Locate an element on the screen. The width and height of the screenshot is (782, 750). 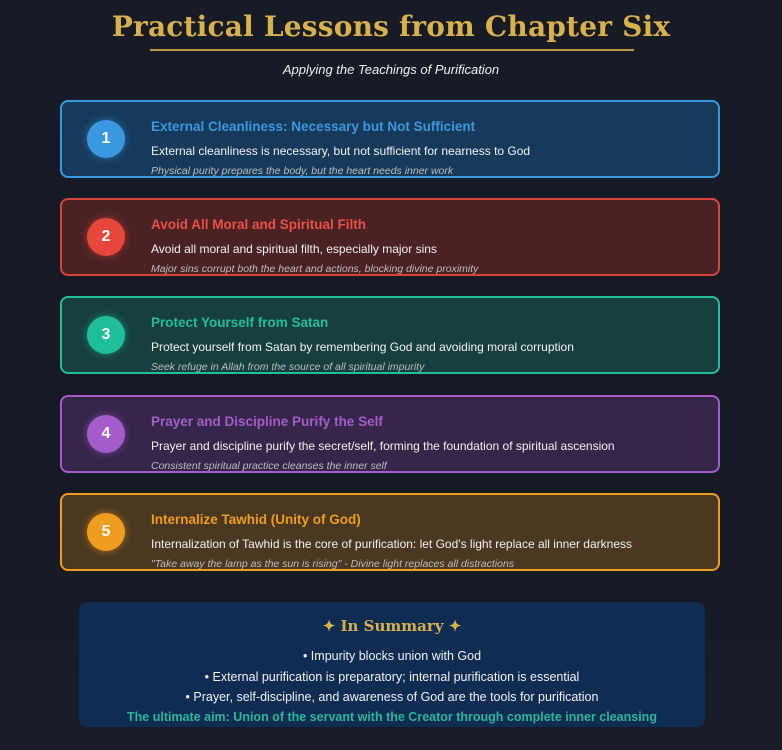
title-underline is located at coordinates (392, 50).